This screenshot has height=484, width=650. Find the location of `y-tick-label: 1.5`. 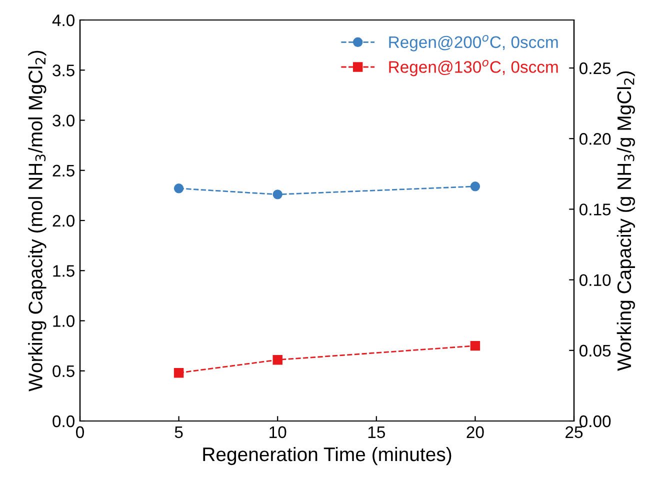

y-tick-label: 1.5 is located at coordinates (63, 271).